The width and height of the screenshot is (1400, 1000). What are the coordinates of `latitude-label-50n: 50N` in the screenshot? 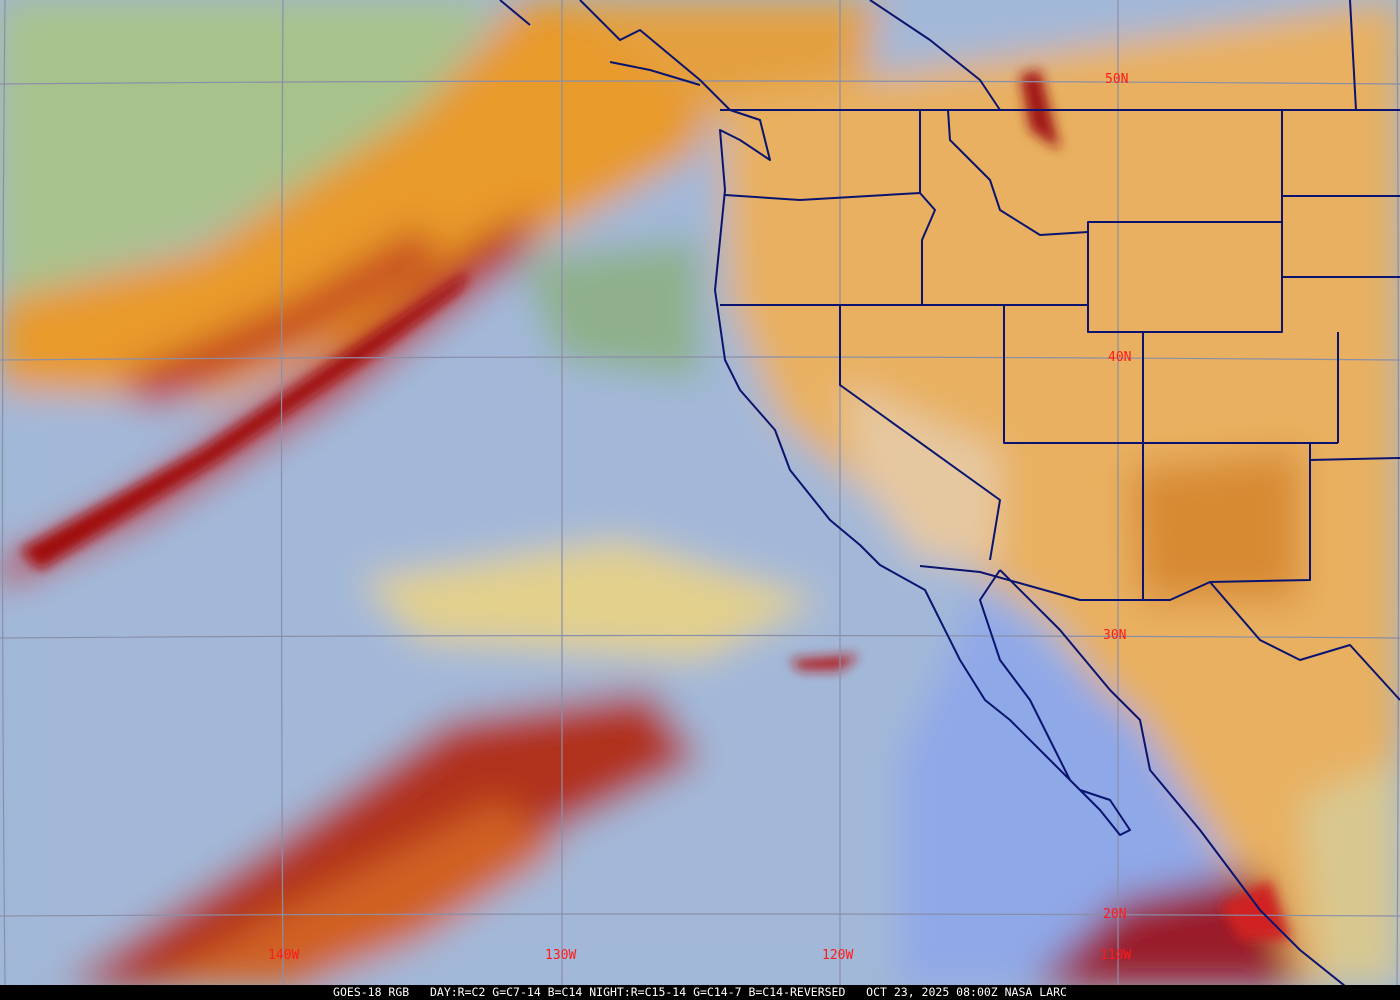 It's located at (1117, 79).